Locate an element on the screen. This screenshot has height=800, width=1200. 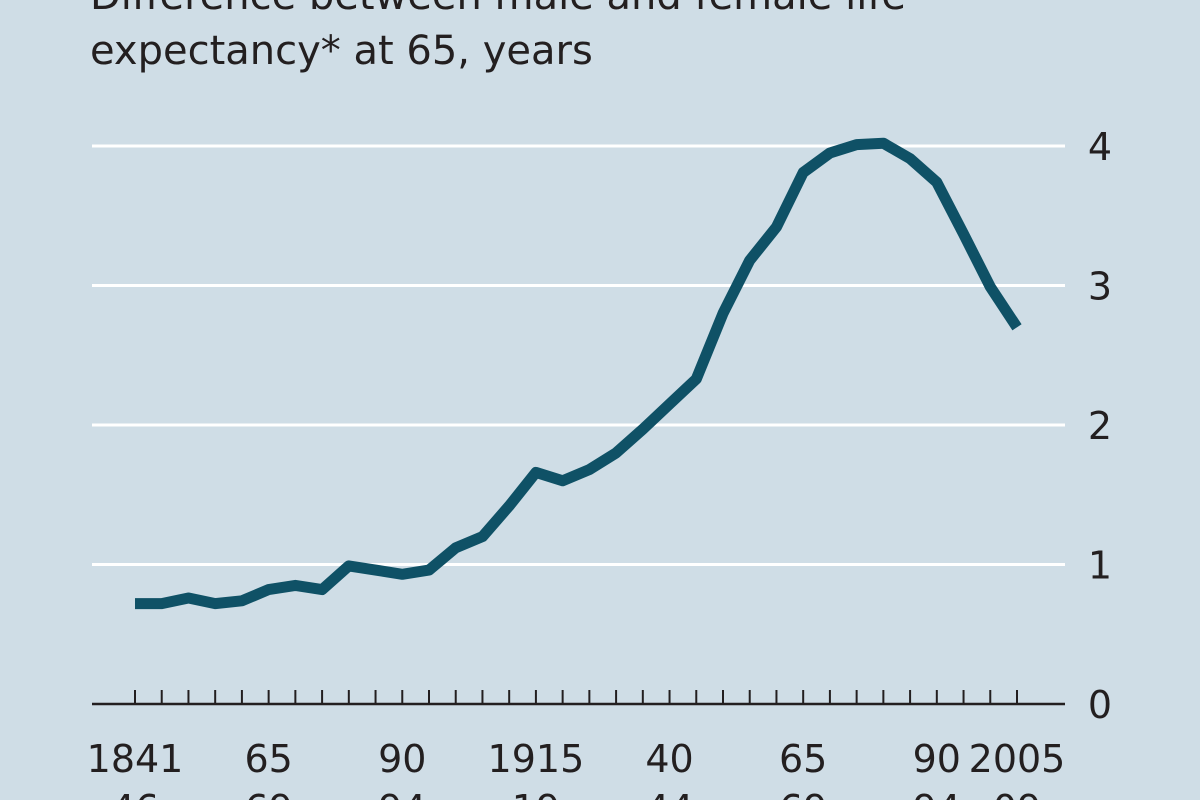
x-tick-label-1915: 1915 is located at coordinates (536, 759).